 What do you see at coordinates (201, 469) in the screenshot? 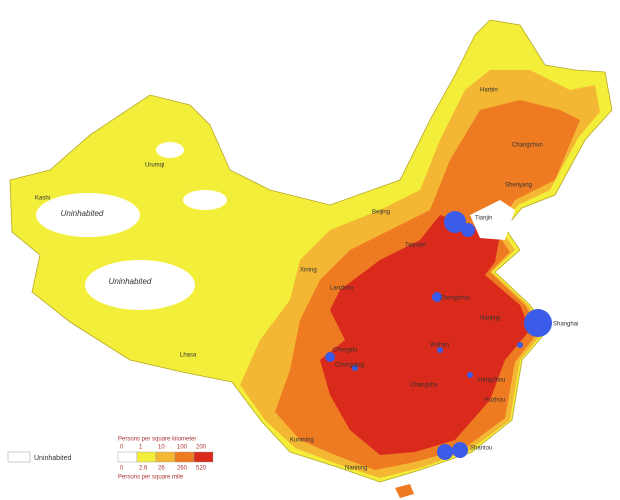
I see `legend-tick-label: 520` at bounding box center [201, 469].